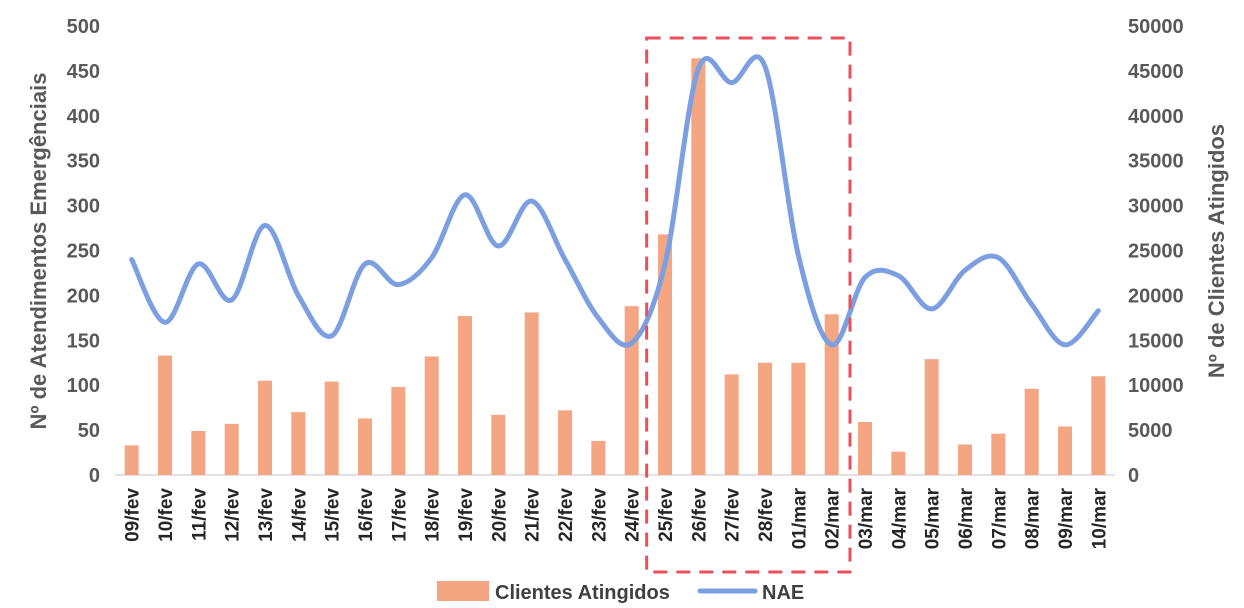 This screenshot has height=608, width=1244. I want to click on left-tick-label: 100, so click(83, 386).